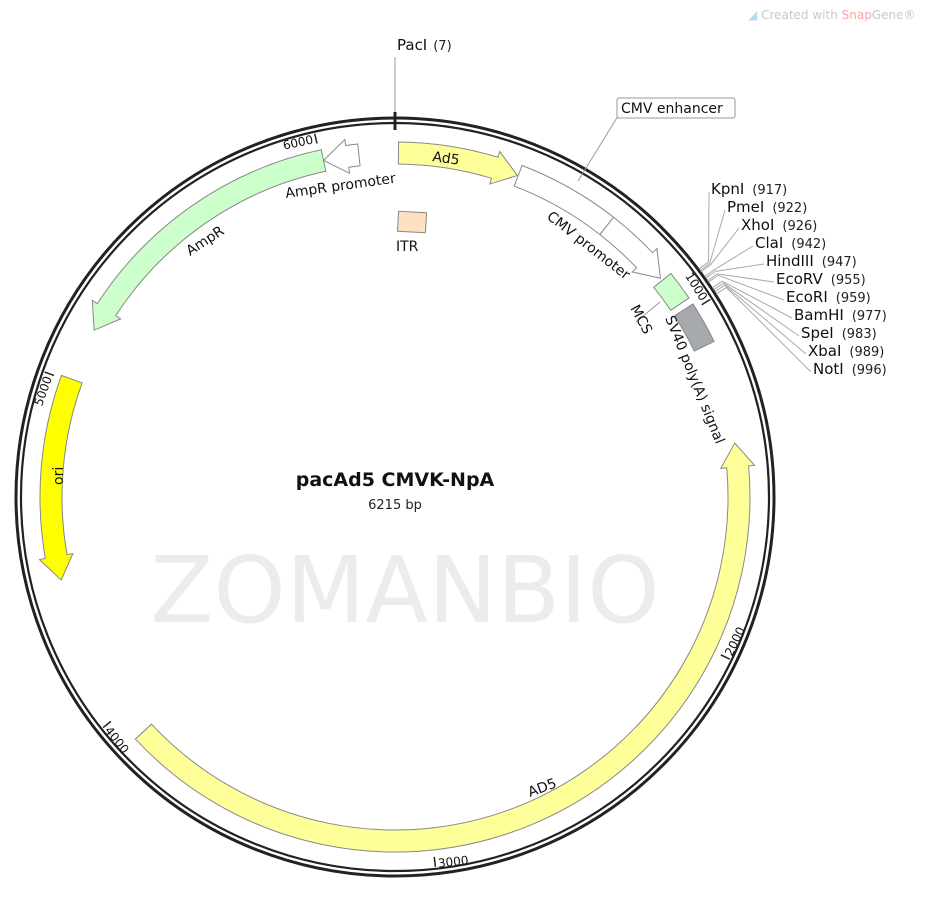  Describe the element at coordinates (735, 271) in the screenshot. I see `site-line-hindiii` at that location.